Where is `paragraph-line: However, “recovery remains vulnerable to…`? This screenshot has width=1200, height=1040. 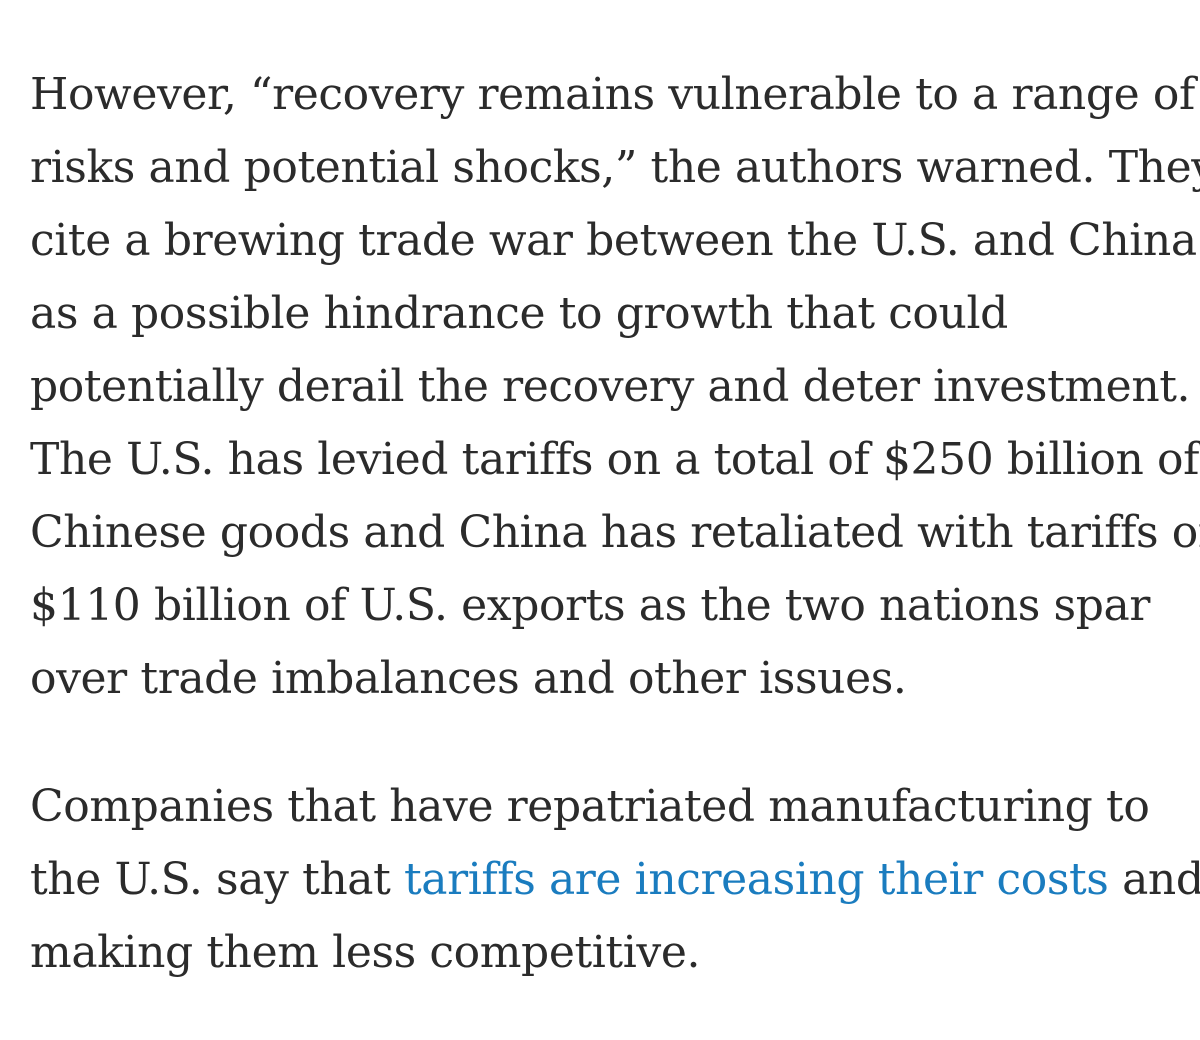
paragraph-line: However, “recovery remains vulnerable to… is located at coordinates (612, 94).